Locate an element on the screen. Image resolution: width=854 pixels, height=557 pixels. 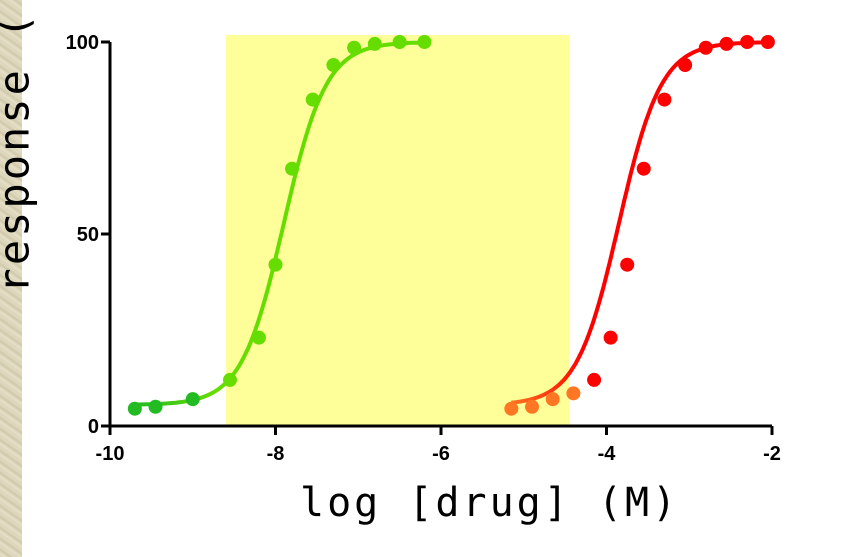
textured-left-strip is located at coordinates (11, 278).